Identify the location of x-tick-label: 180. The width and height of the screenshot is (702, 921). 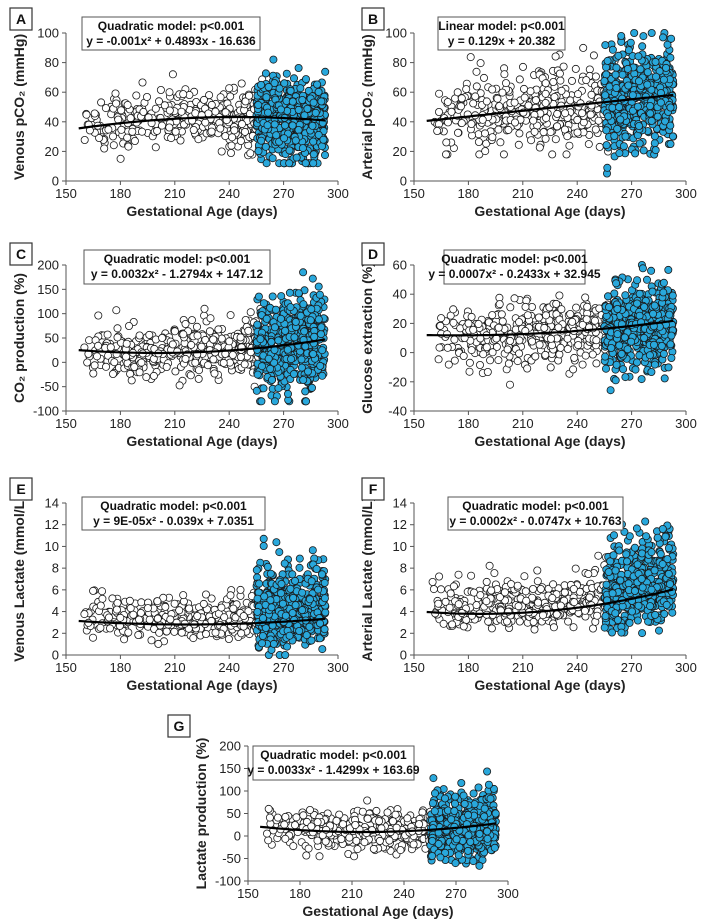
(469, 193).